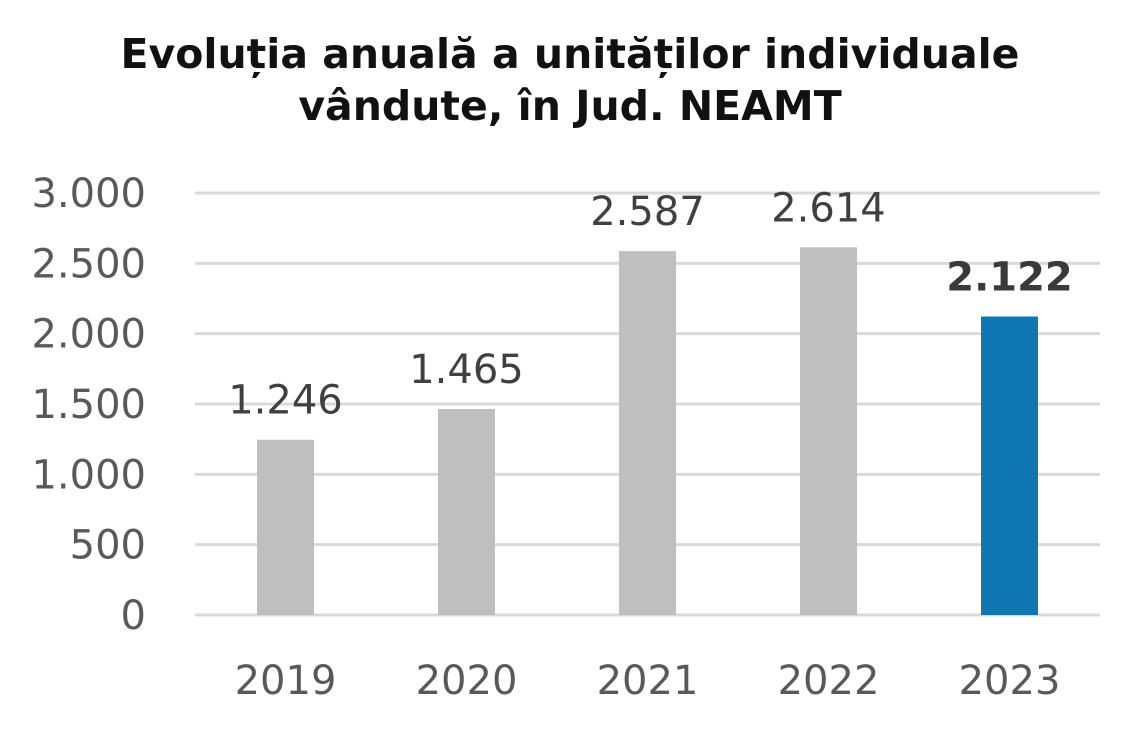  I want to click on data-label-2023: 2.122, so click(1009, 278).